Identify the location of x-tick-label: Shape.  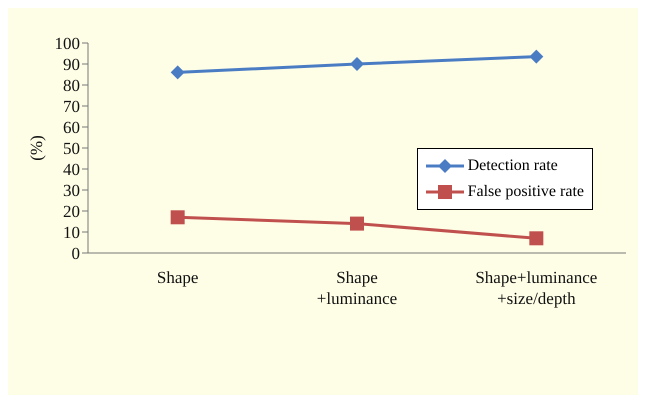
(177, 277).